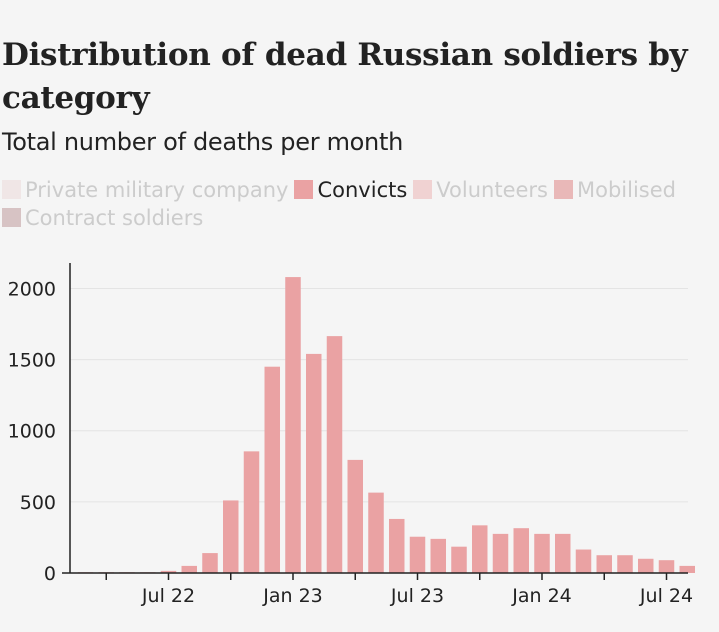  I want to click on y-tick-label: 1500, so click(32, 361).